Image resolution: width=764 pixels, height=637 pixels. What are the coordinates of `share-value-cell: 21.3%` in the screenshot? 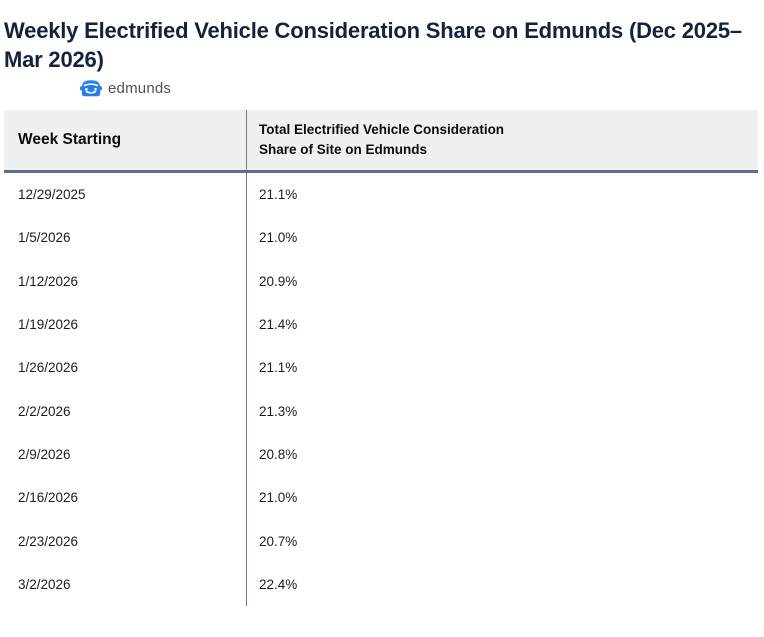 It's located at (278, 411).